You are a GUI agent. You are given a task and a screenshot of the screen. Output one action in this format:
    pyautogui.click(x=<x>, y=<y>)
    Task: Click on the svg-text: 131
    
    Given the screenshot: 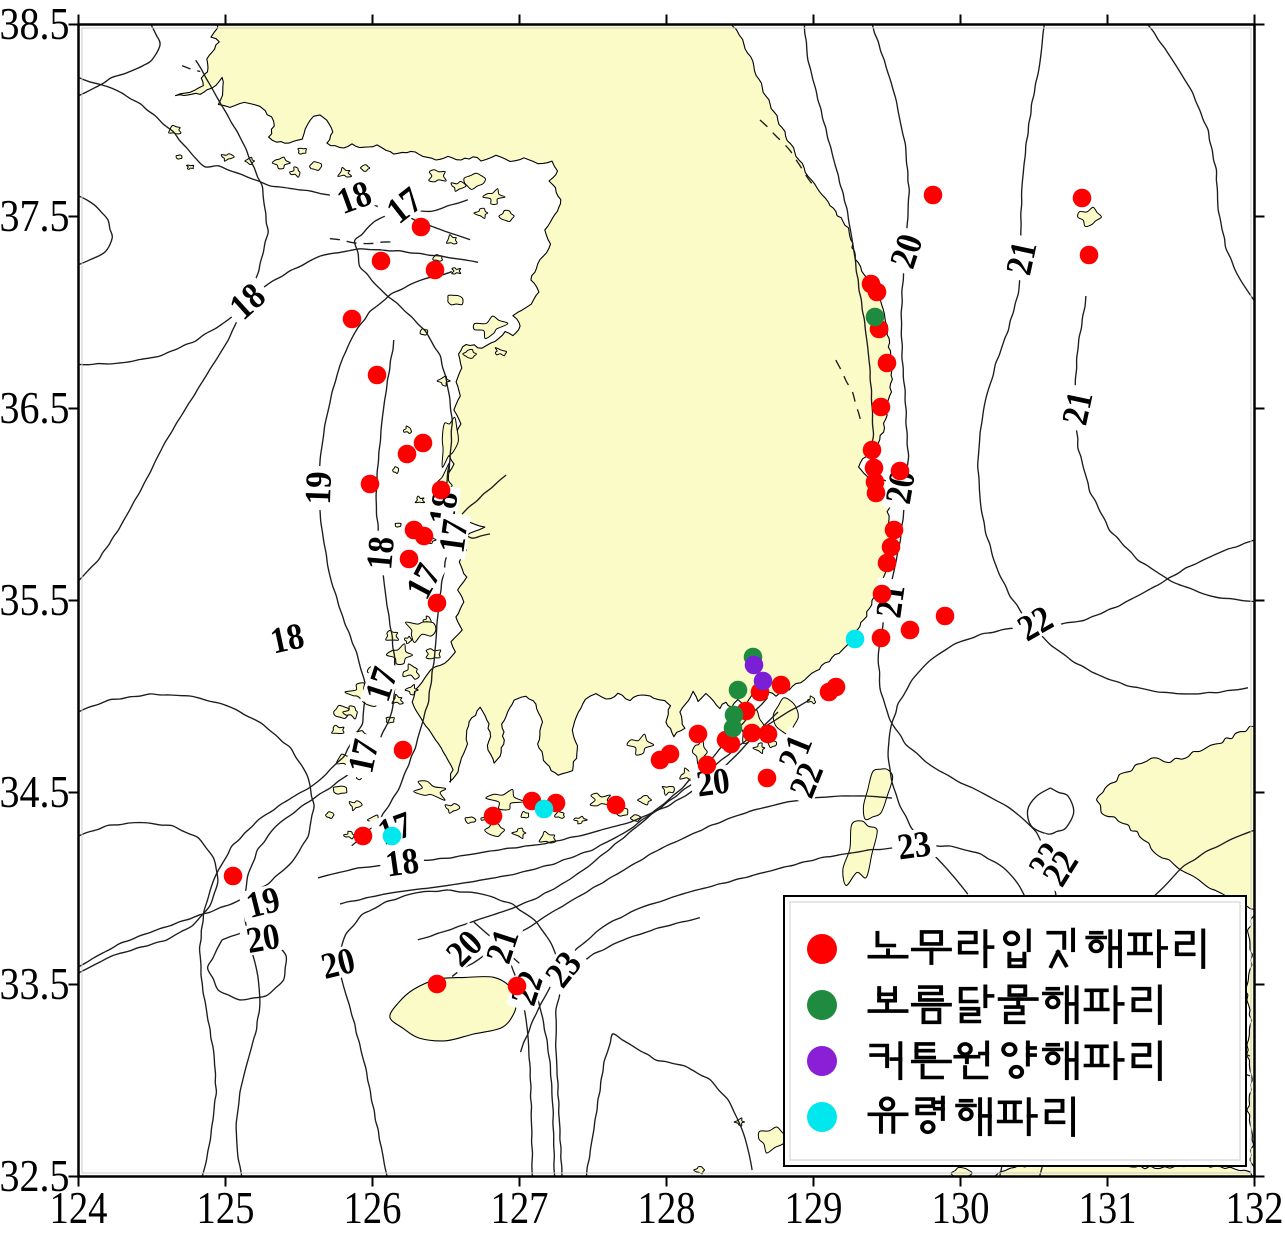 What is the action you would take?
    pyautogui.click(x=1108, y=1207)
    